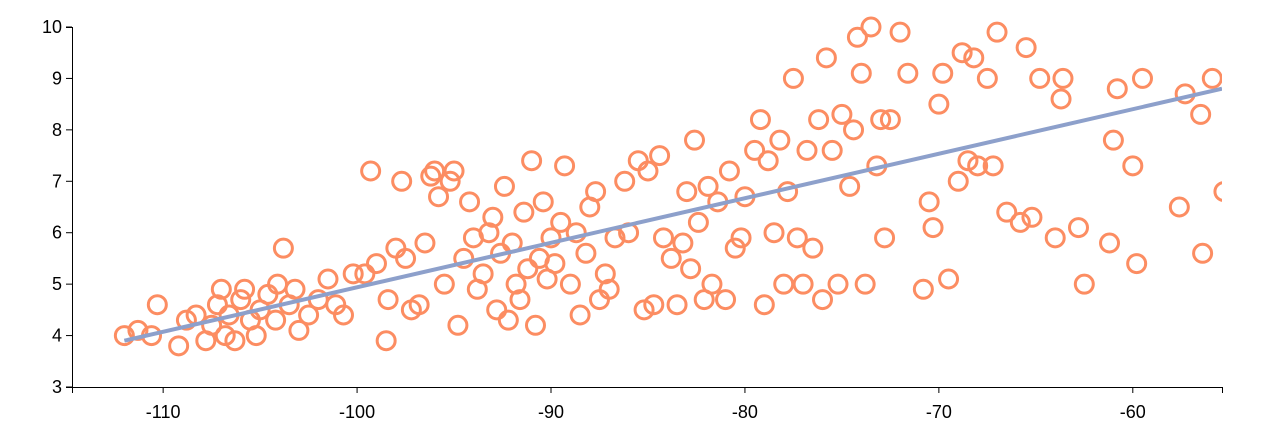 Image resolution: width=1280 pixels, height=440 pixels. What do you see at coordinates (939, 412) in the screenshot?
I see `x-tick-label: -70` at bounding box center [939, 412].